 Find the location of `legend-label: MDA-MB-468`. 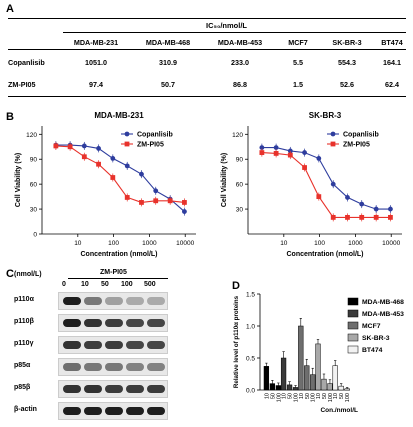

legend-label: MDA-MB-468 is located at coordinates (383, 302).